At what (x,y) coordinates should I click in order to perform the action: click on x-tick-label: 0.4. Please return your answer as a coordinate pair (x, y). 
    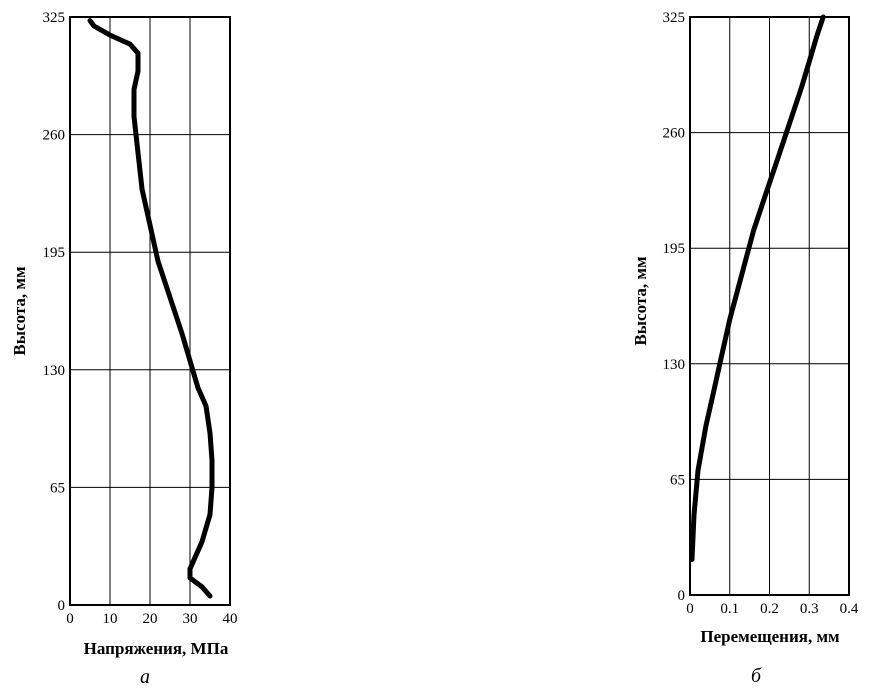
    Looking at the image, I should click on (849, 609).